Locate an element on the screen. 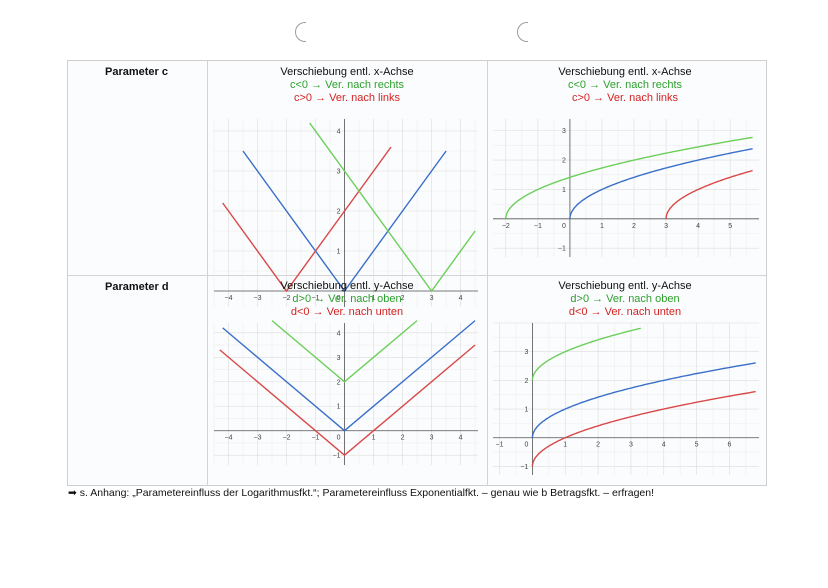 The height and width of the screenshot is (588, 828). plot-sqrt-x-shift: −2 −1 1 2 3 4 5 −1 1 2 3 0 is located at coordinates (626, 188).